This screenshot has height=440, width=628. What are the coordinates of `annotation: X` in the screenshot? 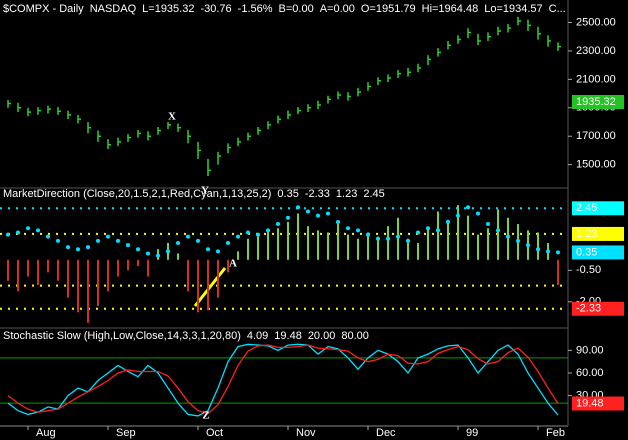 It's located at (172, 117).